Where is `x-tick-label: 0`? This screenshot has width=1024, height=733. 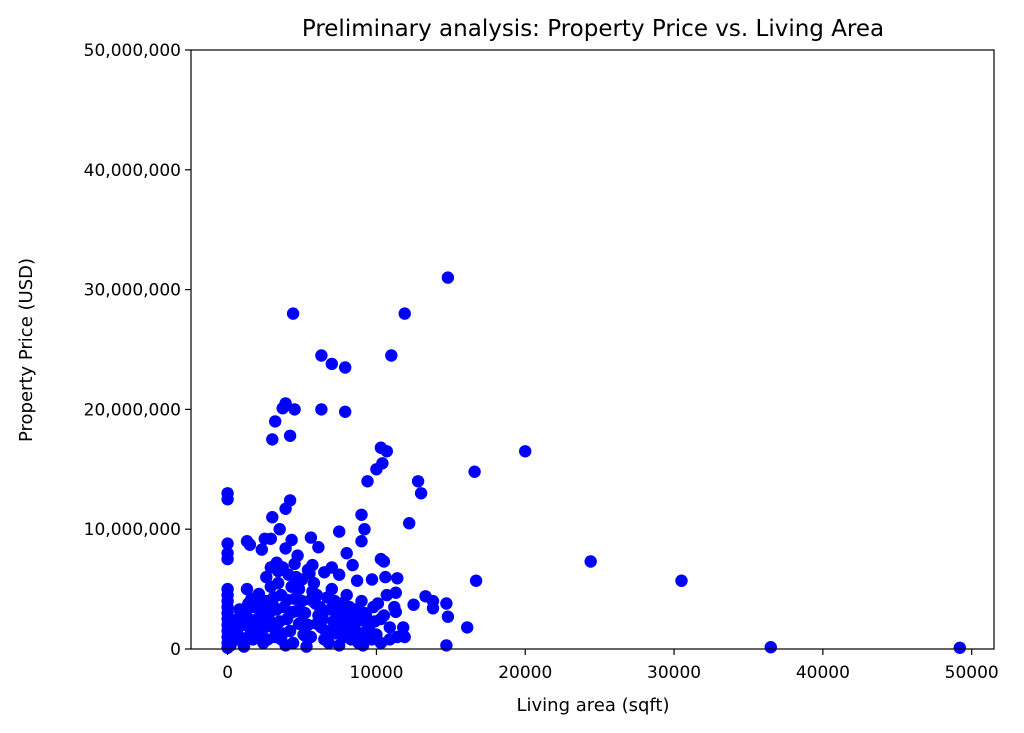
x-tick-label: 0 is located at coordinates (227, 673).